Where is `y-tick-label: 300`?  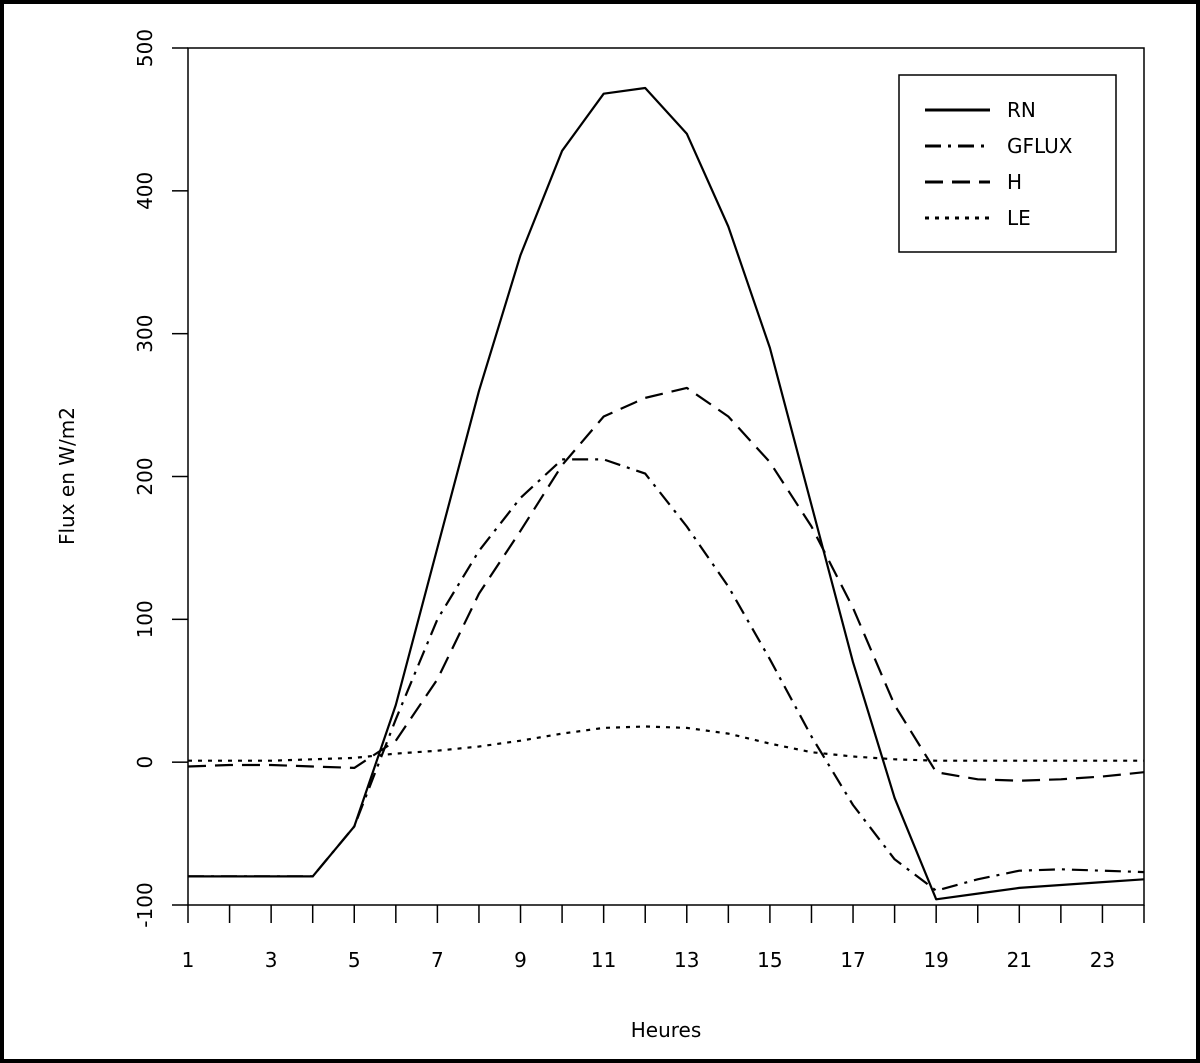
y-tick-label: 300 is located at coordinates (145, 334).